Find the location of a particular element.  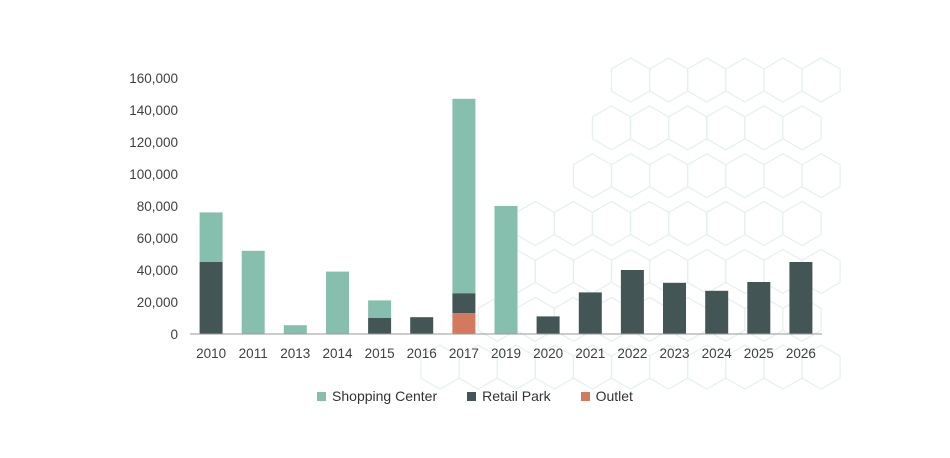

legend-swatch-outlet is located at coordinates (585, 396).